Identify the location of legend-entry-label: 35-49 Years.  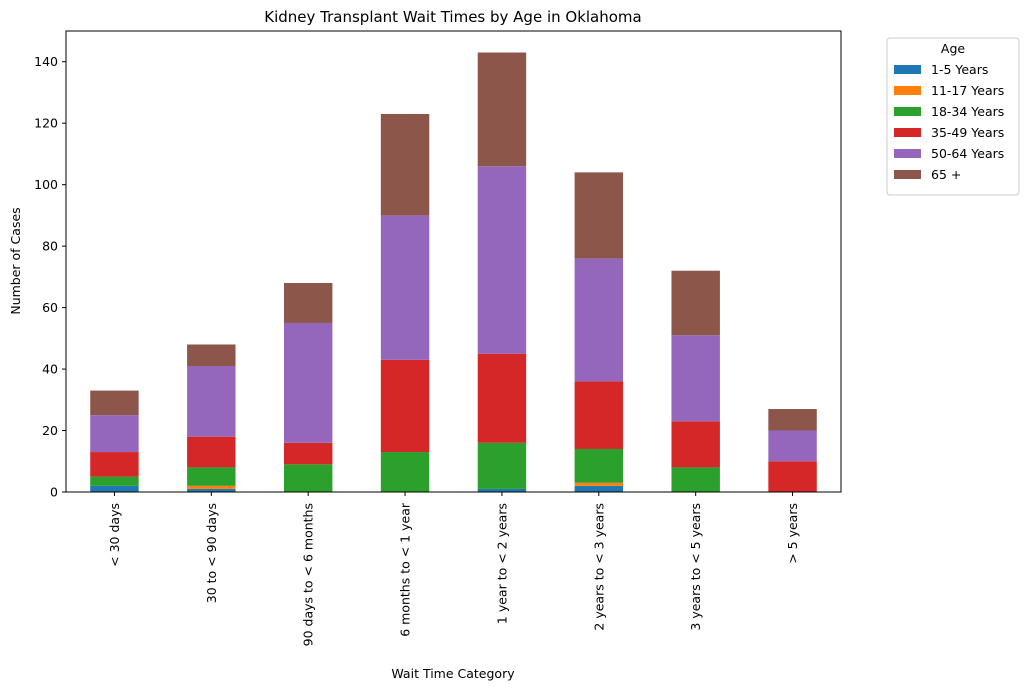
(967, 132).